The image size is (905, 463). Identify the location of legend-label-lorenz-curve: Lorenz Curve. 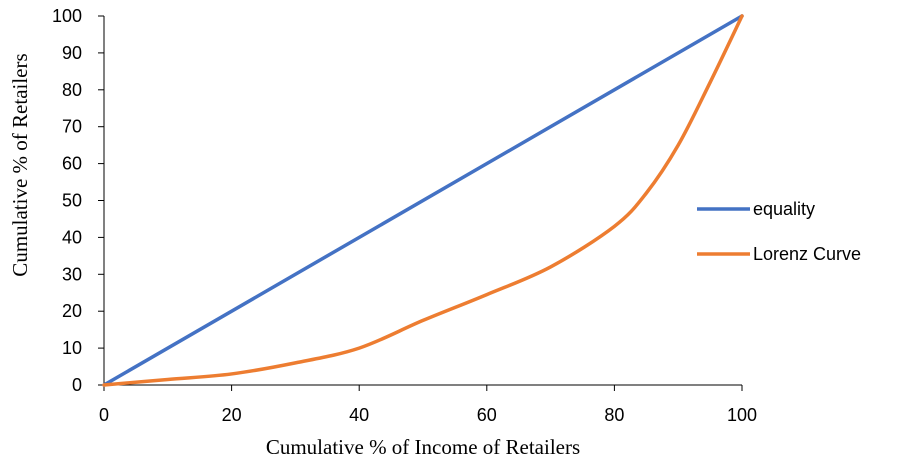
(807, 254).